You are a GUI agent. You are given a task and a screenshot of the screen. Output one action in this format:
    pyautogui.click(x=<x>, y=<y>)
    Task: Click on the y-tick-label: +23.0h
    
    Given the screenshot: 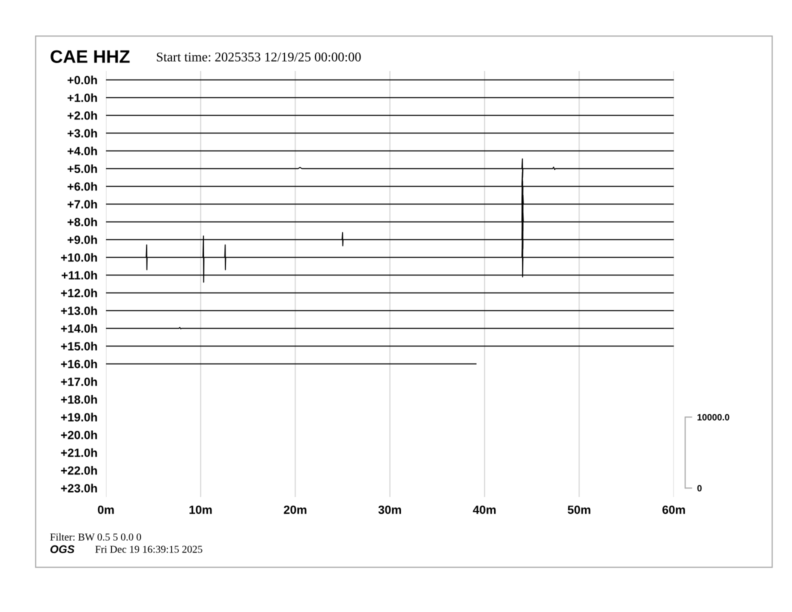 What is the action you would take?
    pyautogui.click(x=79, y=488)
    